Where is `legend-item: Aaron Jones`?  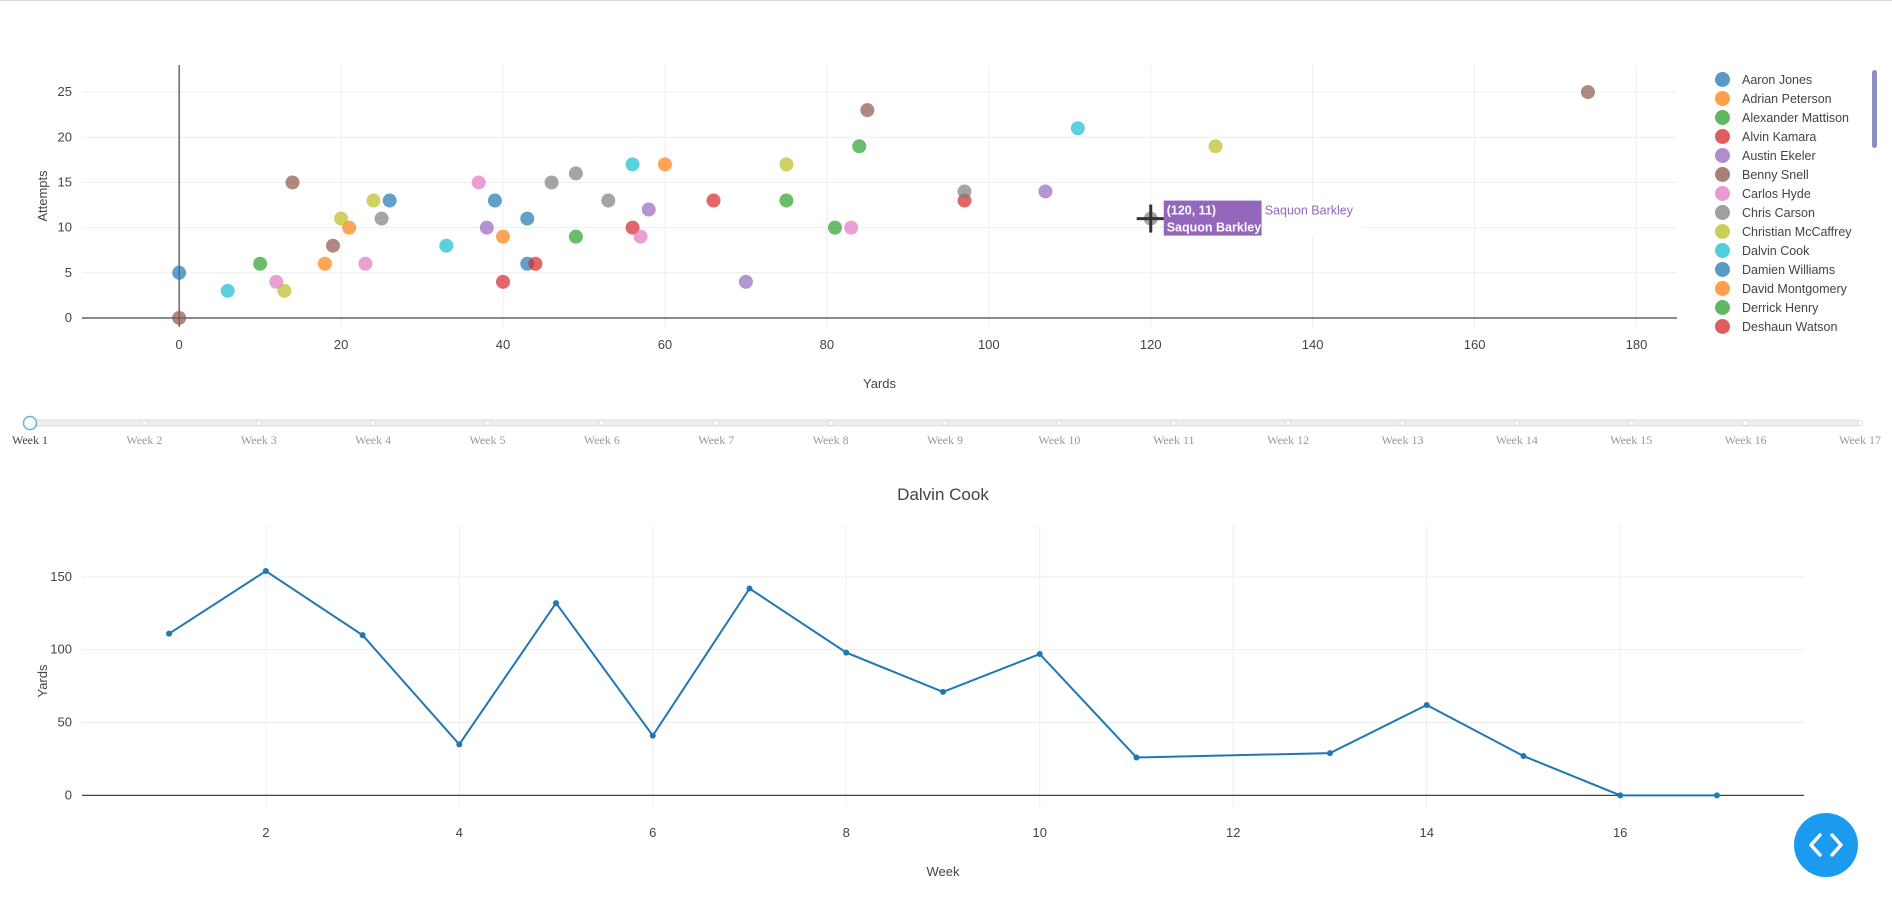 legend-item: Aaron Jones is located at coordinates (1795, 79).